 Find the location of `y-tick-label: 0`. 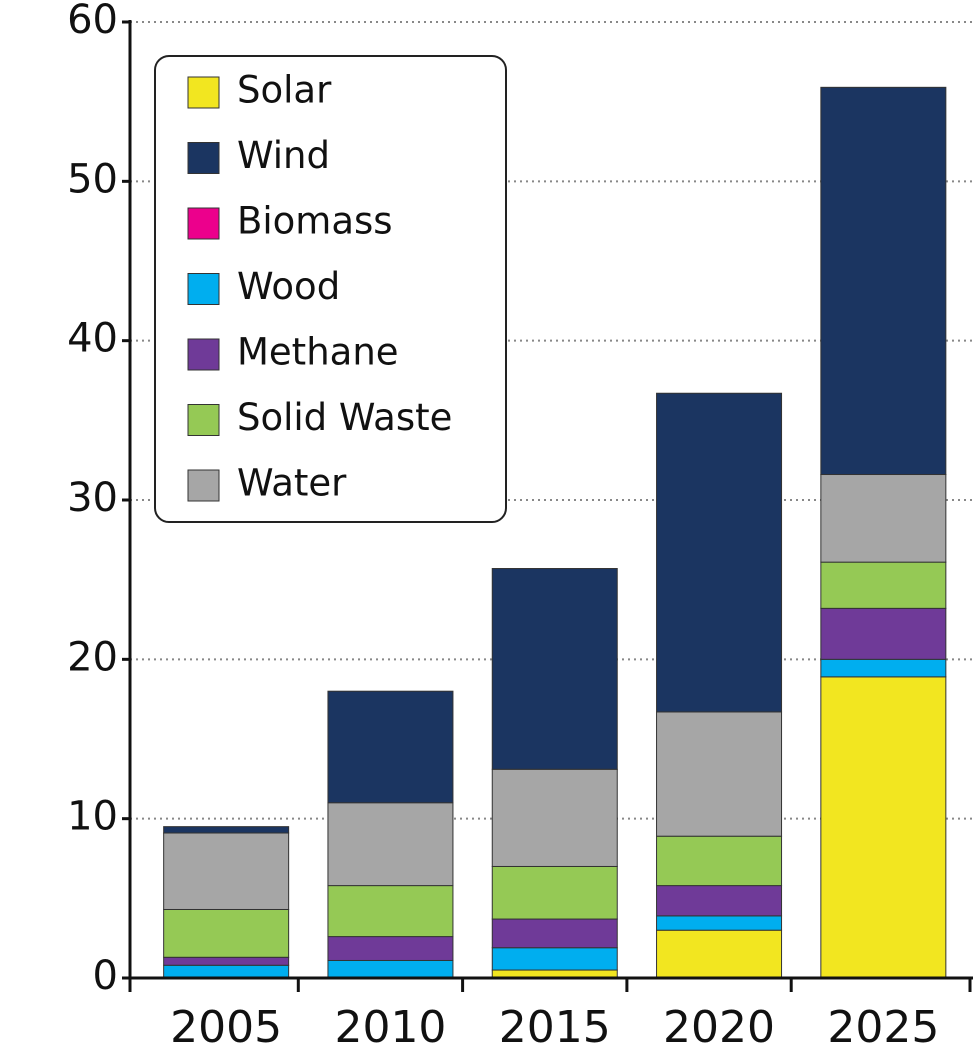

y-tick-label: 0 is located at coordinates (105, 976).